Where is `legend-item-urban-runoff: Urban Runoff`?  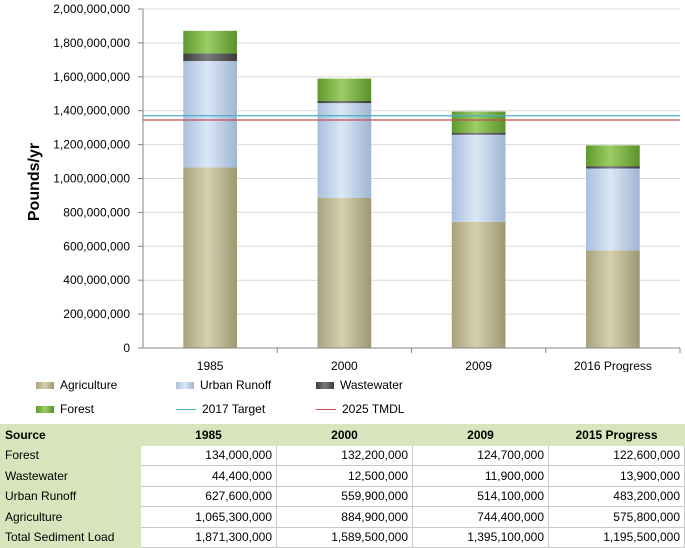 legend-item-urban-runoff: Urban Runoff is located at coordinates (223, 385).